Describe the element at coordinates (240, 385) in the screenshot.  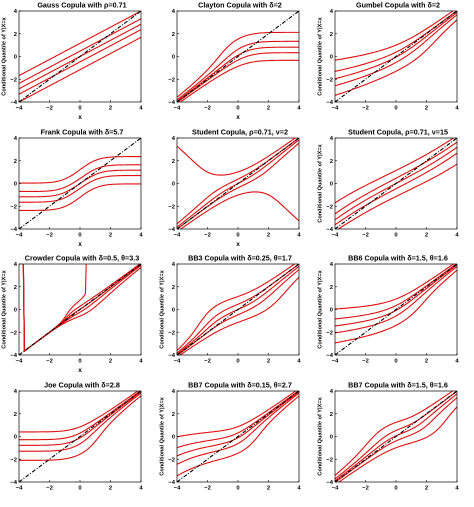
I see `chart-title: BB7 Copula with δ=0.15, θ=2.7` at that location.